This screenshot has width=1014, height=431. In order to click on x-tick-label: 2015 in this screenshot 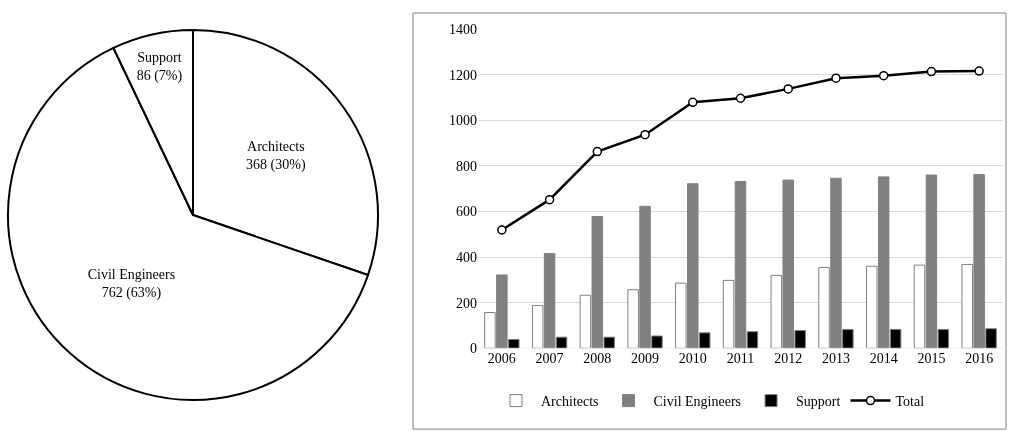, I will do `click(931, 359)`.